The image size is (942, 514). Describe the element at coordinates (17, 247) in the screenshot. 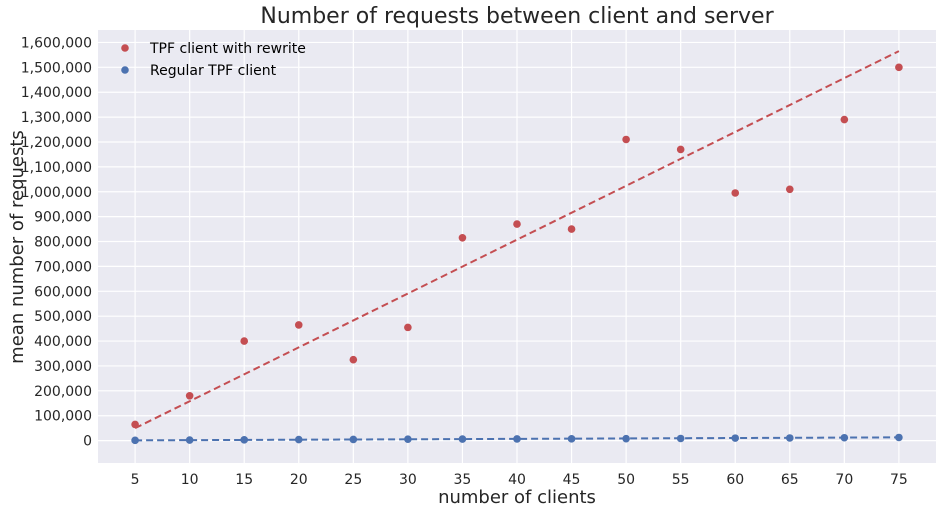

I see `y-axis-label: mean number of requests` at that location.